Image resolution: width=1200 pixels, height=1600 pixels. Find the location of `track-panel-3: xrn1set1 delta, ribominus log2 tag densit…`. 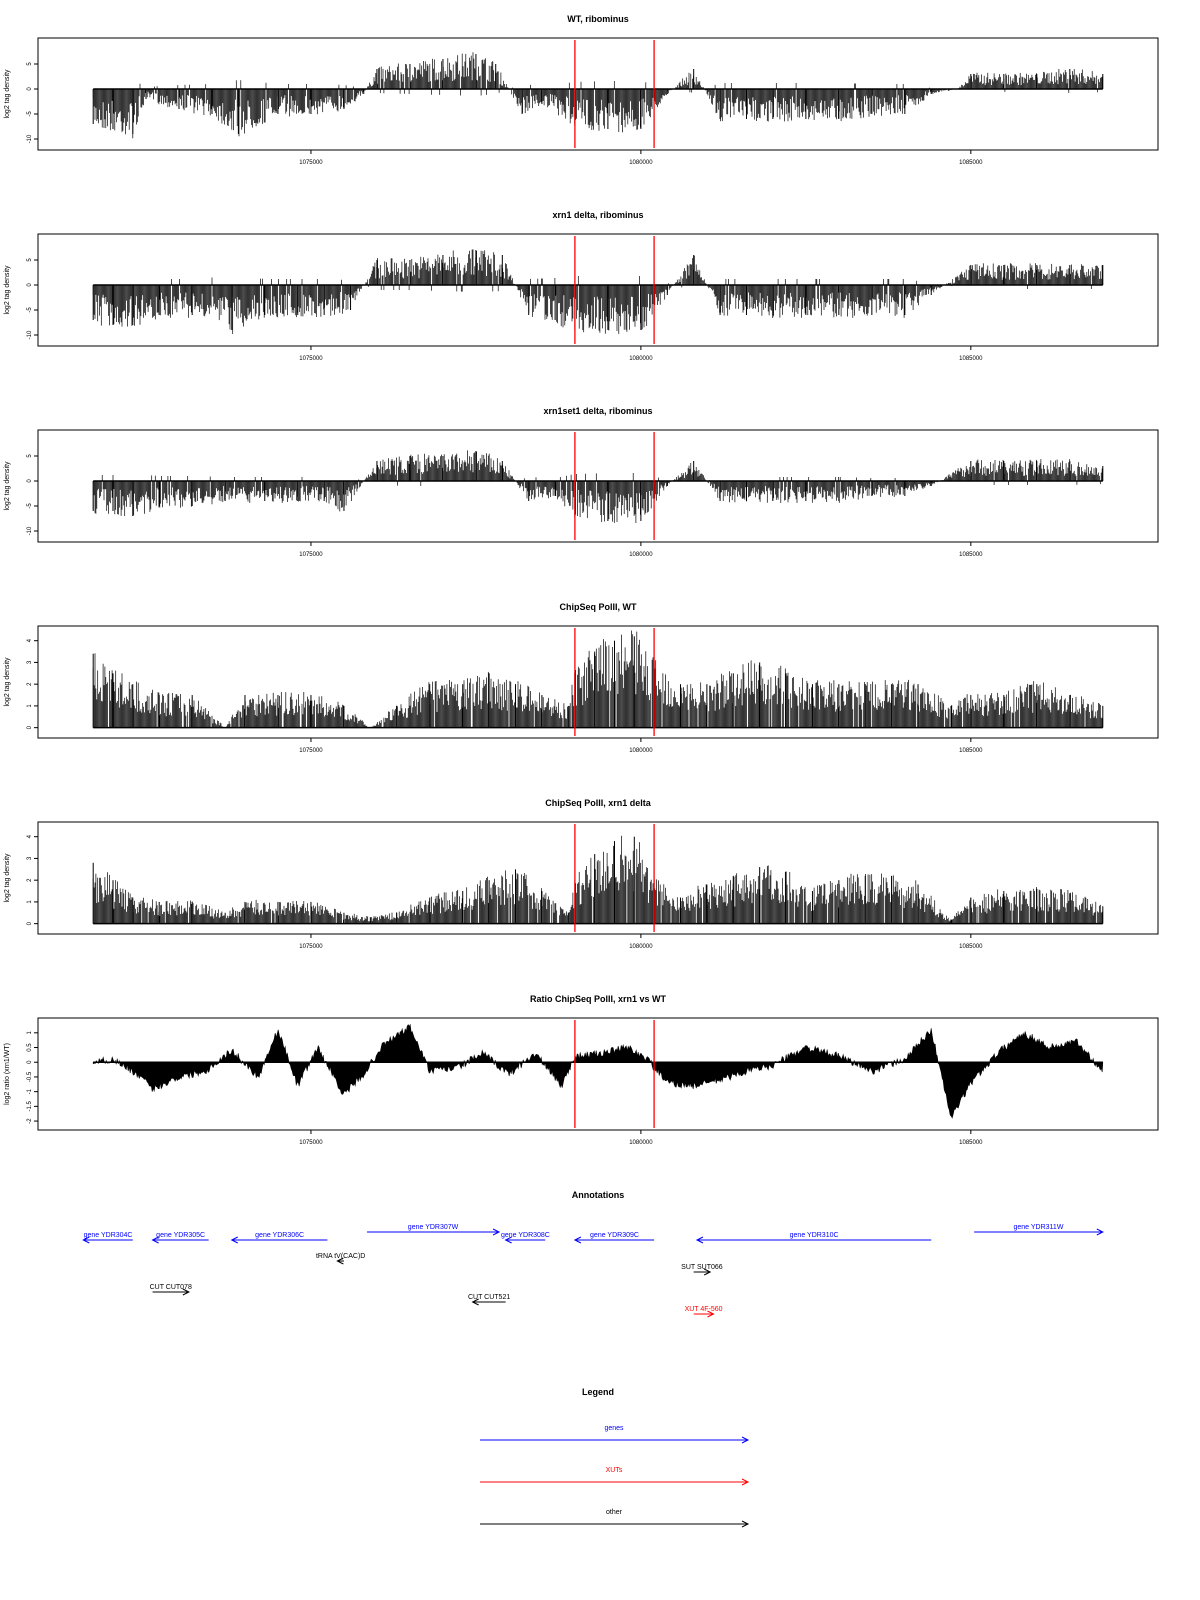

track-panel-3: xrn1set1 delta, ribominus log2 tag densit… is located at coordinates (581, 482).